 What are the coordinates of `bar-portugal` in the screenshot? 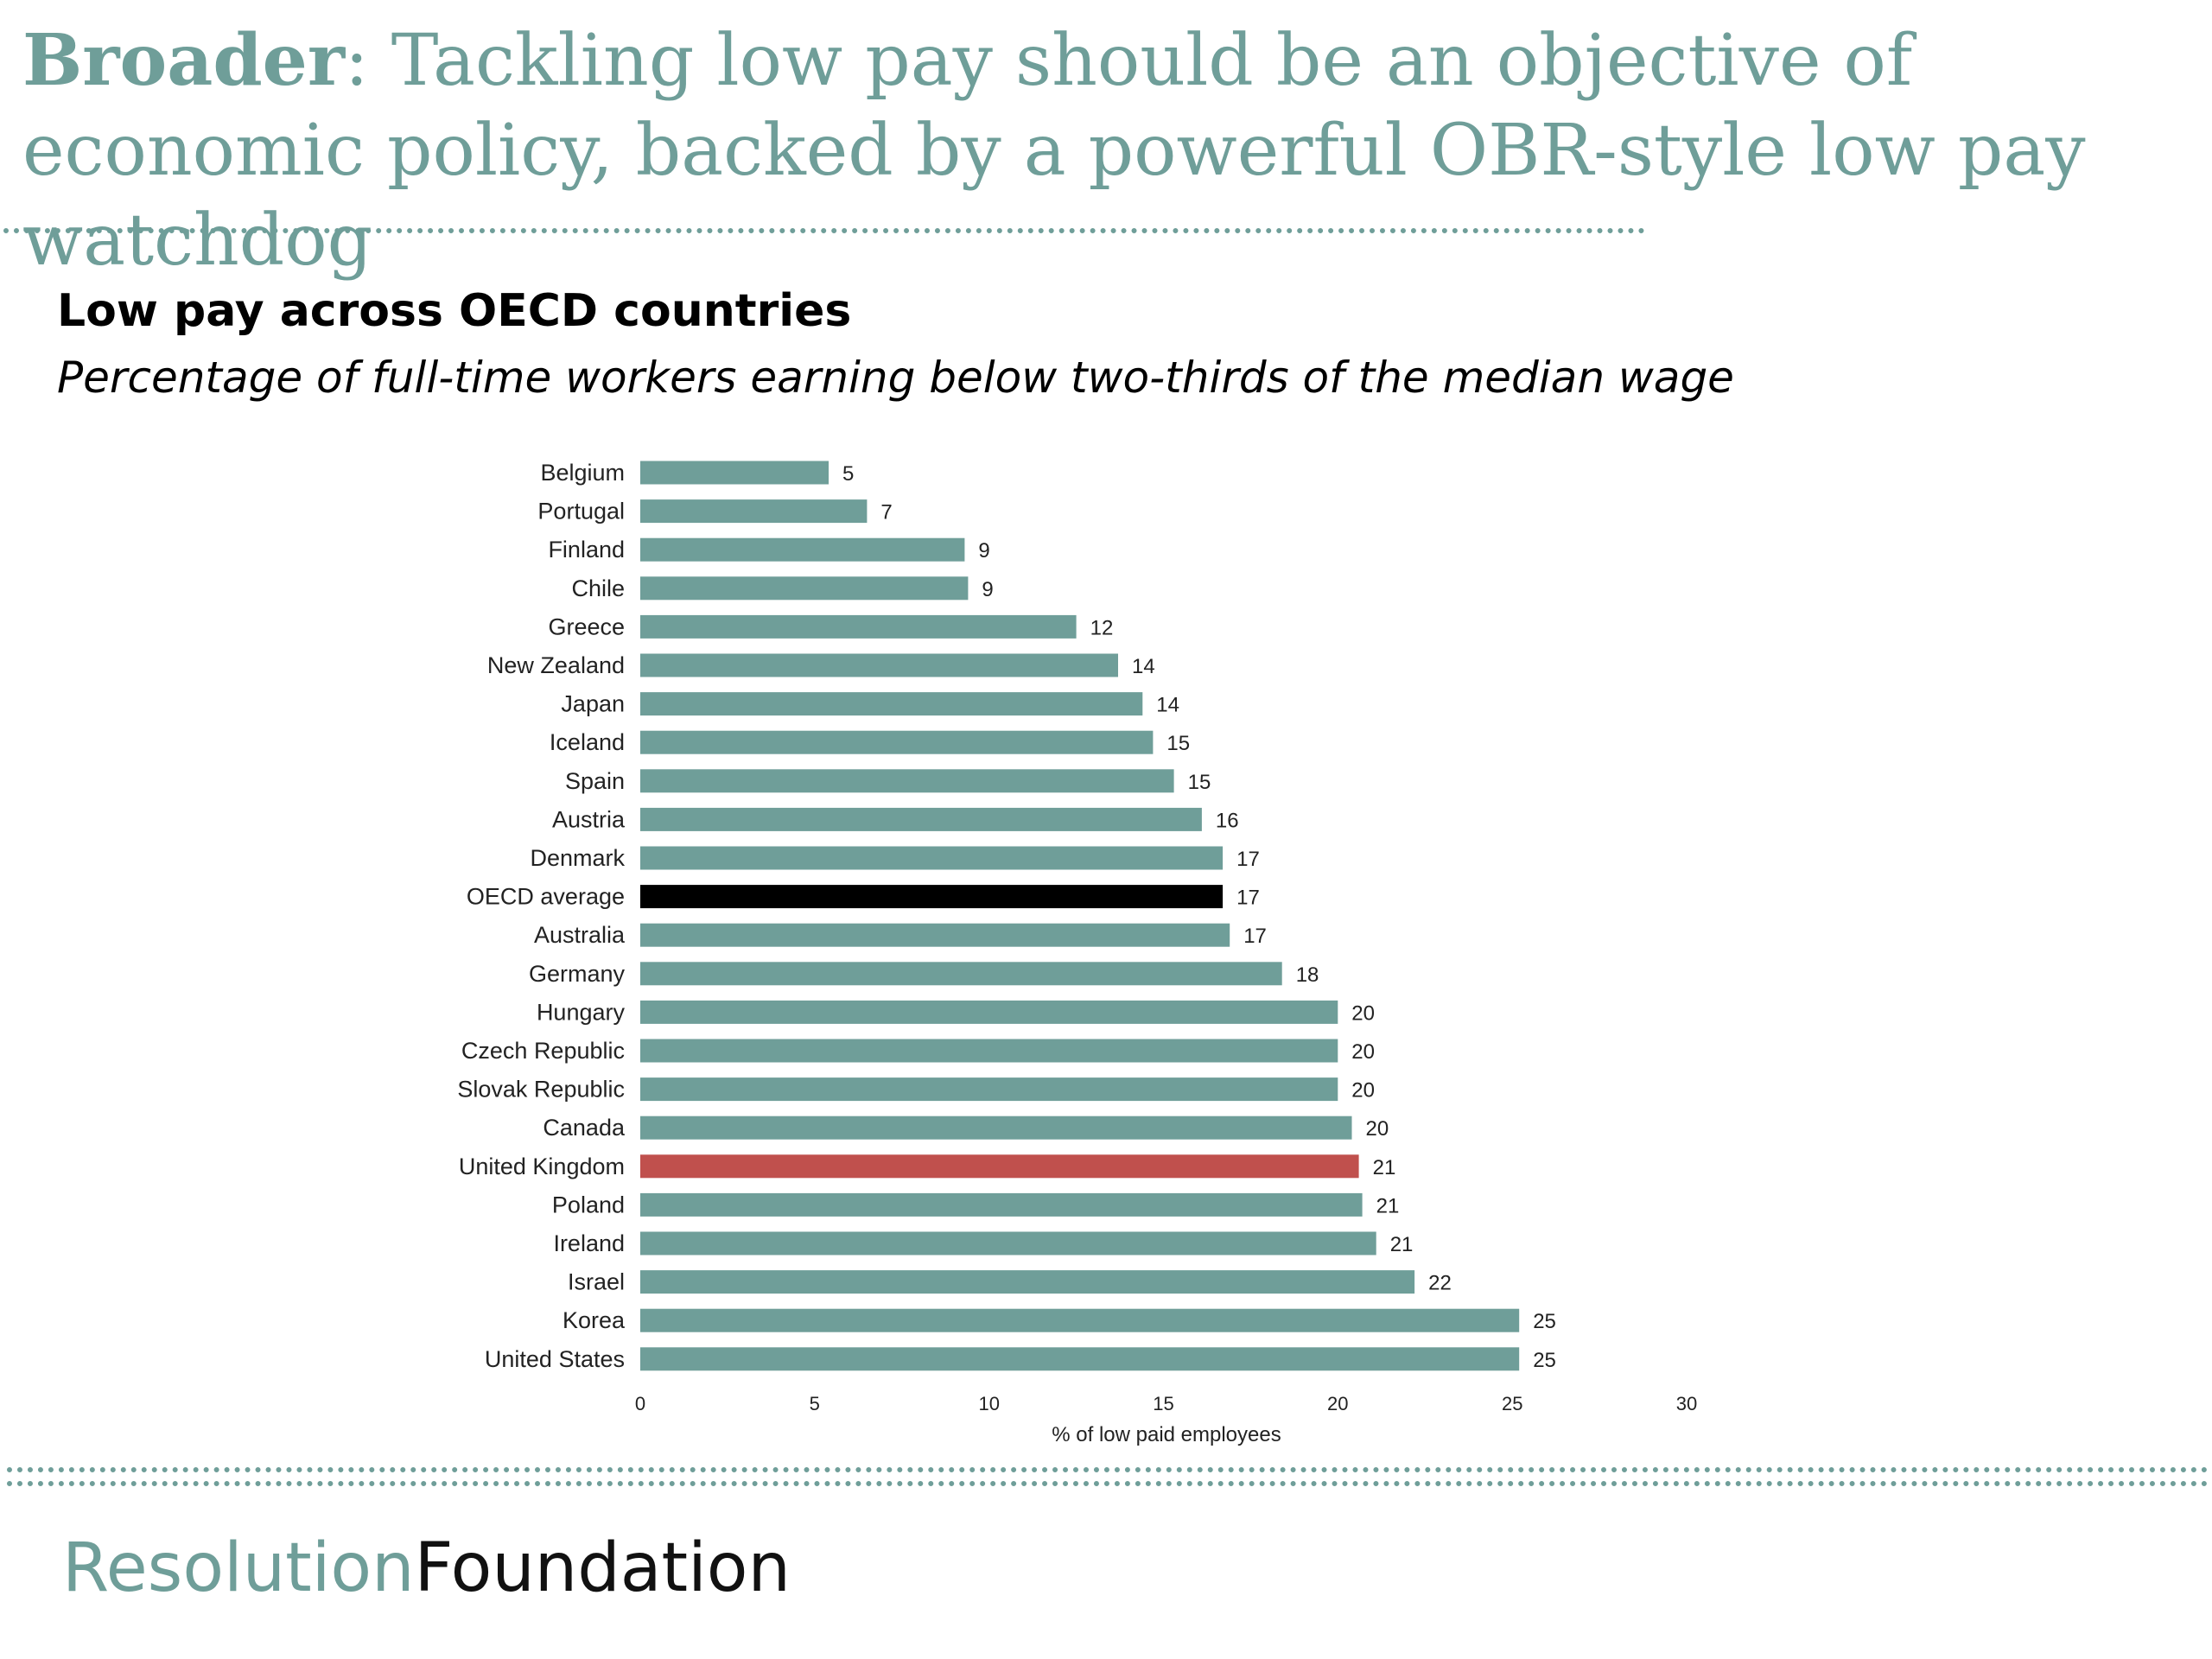 It's located at (754, 511).